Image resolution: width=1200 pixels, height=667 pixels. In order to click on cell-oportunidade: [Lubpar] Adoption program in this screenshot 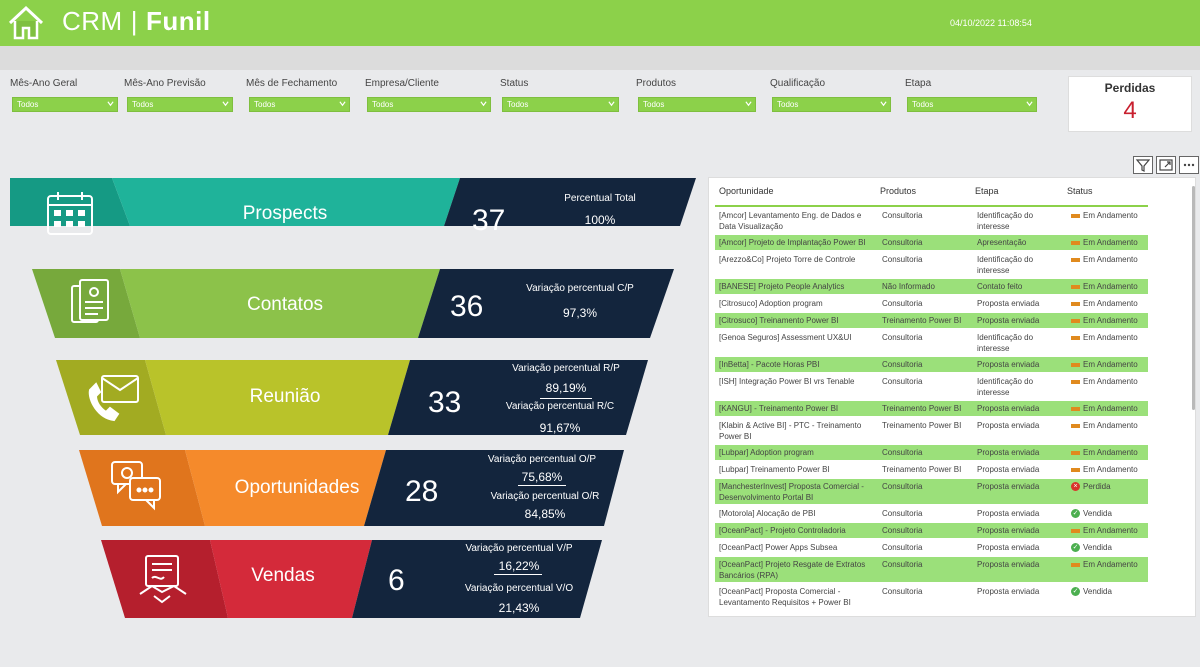, I will do `click(766, 452)`.